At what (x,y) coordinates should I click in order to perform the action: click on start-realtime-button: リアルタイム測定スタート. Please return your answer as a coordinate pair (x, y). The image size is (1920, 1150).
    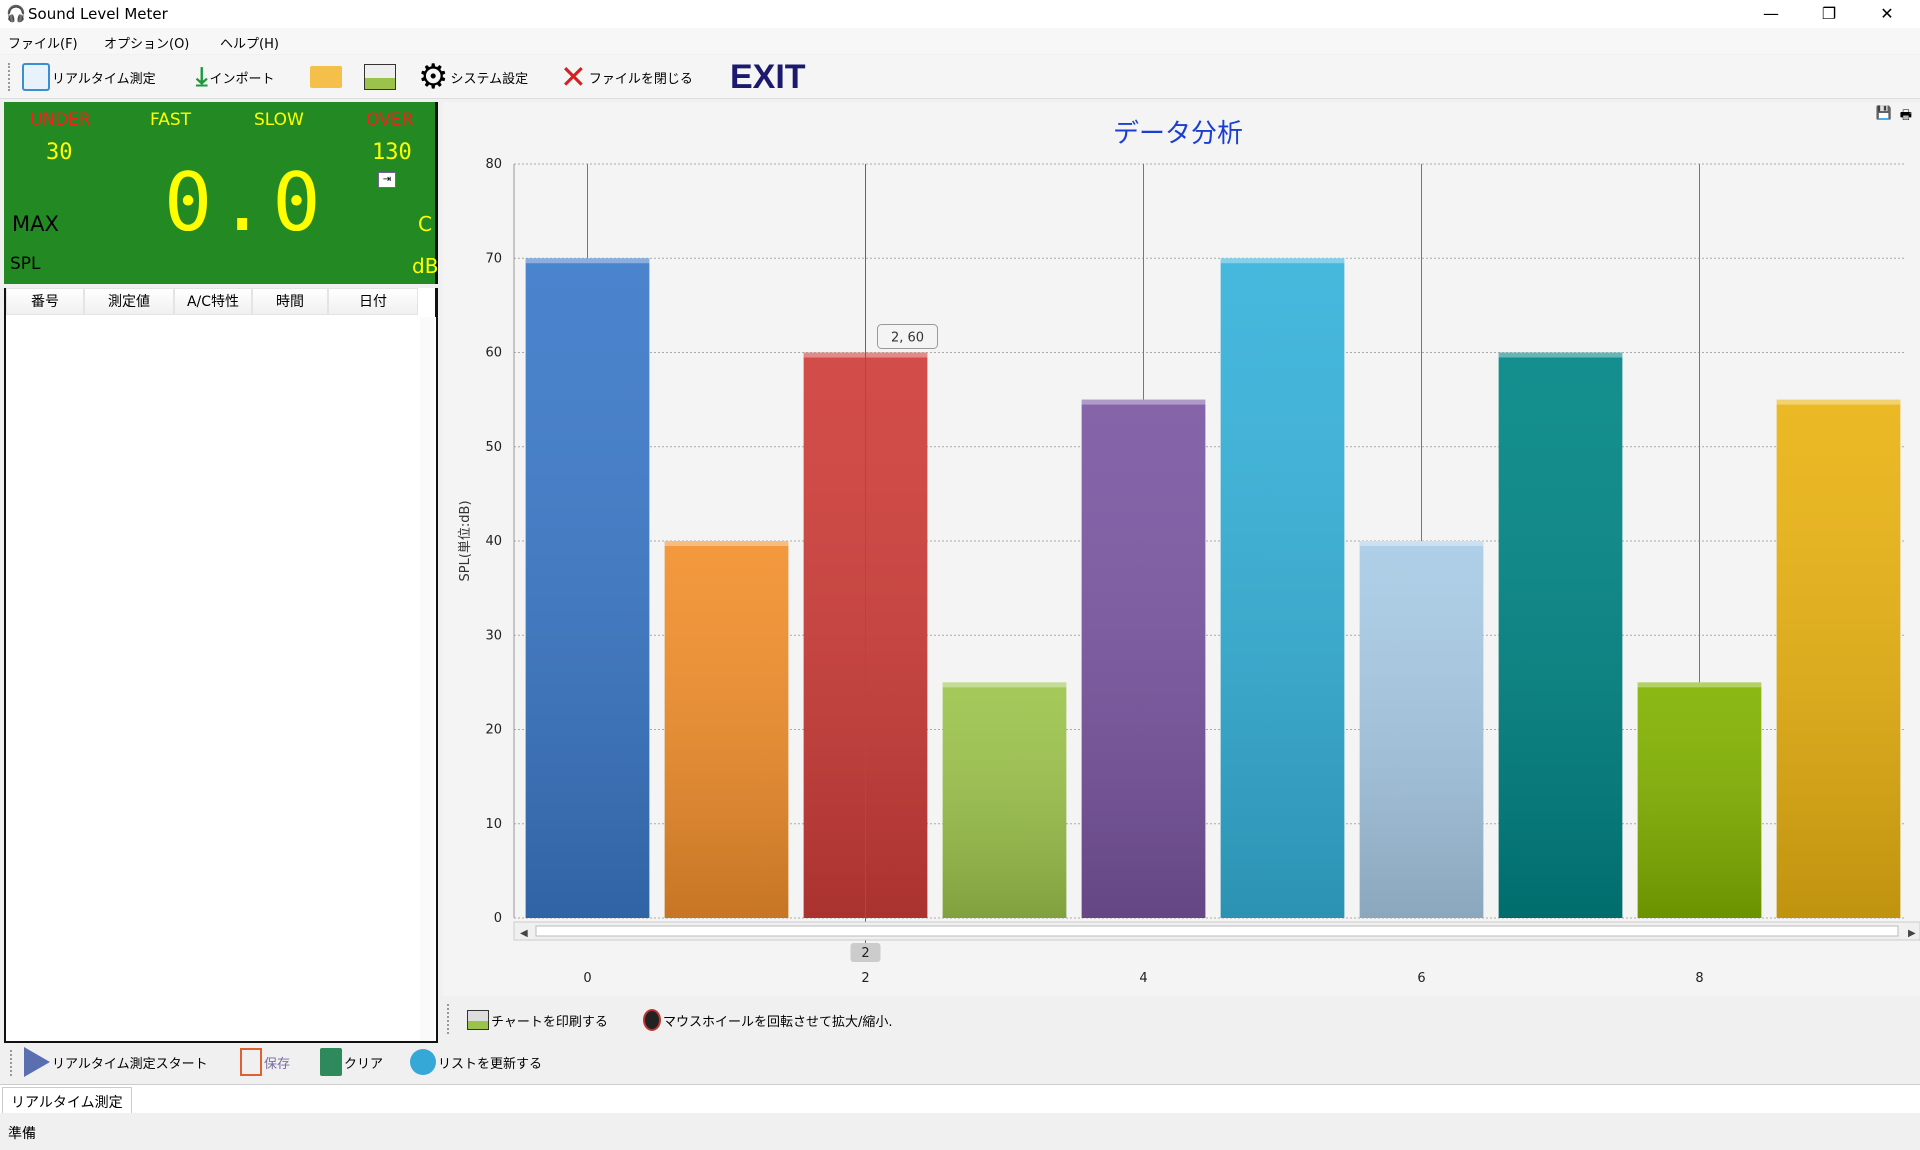
    Looking at the image, I should click on (116, 1062).